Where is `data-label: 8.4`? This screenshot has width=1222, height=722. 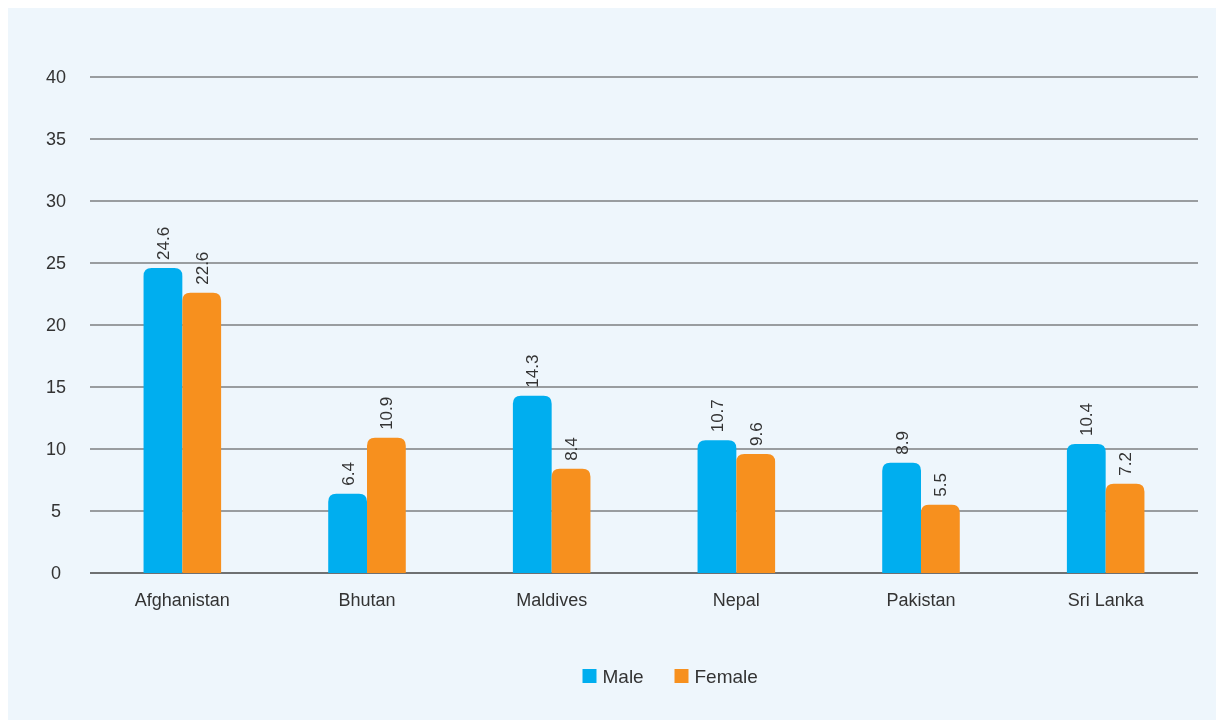 data-label: 8.4 is located at coordinates (572, 449).